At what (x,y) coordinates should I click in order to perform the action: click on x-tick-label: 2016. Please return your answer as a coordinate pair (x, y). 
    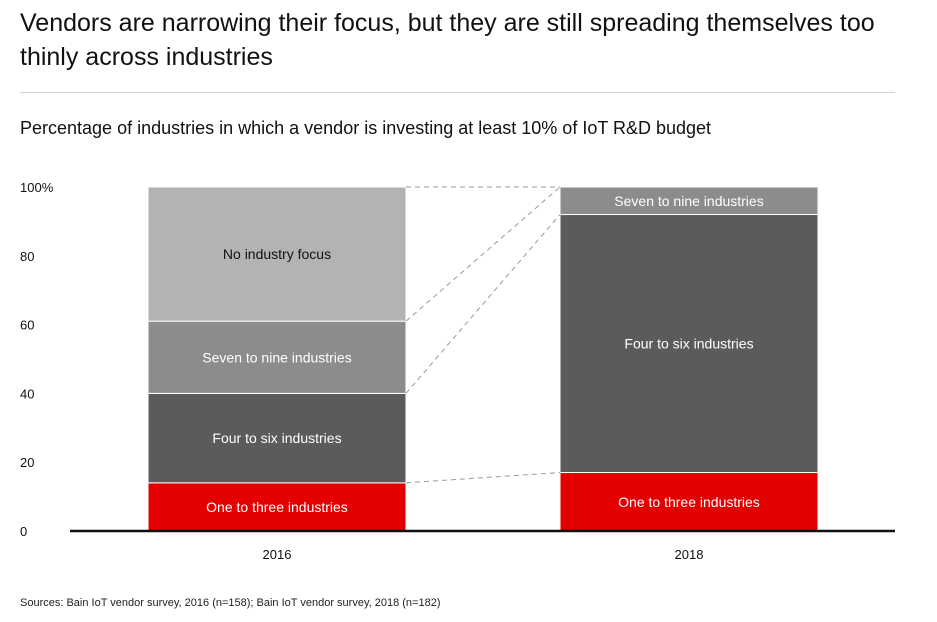
    Looking at the image, I should click on (277, 554).